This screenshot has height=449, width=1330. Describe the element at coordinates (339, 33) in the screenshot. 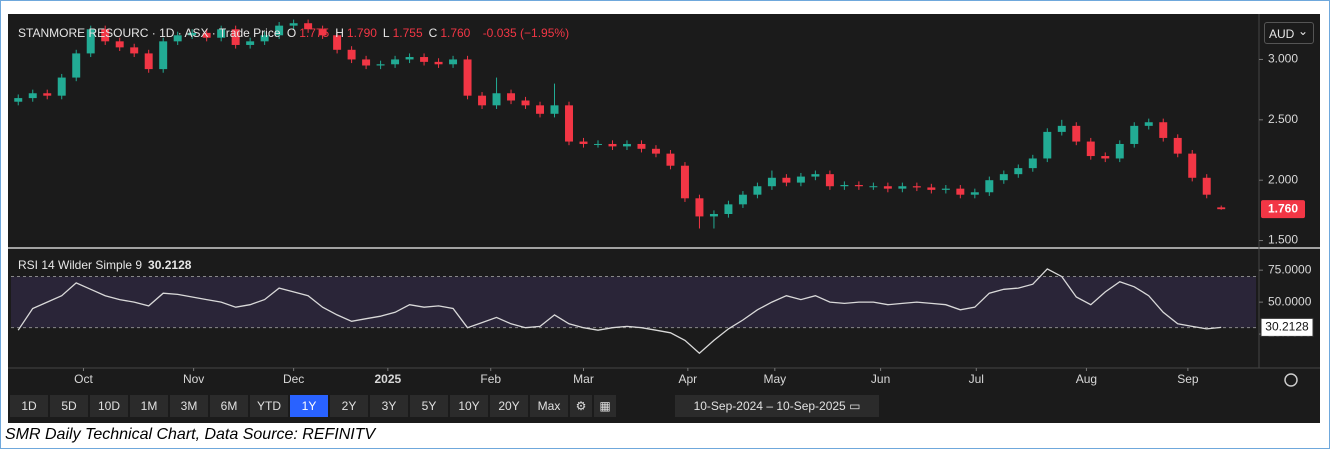

I see `legend-key: H` at that location.